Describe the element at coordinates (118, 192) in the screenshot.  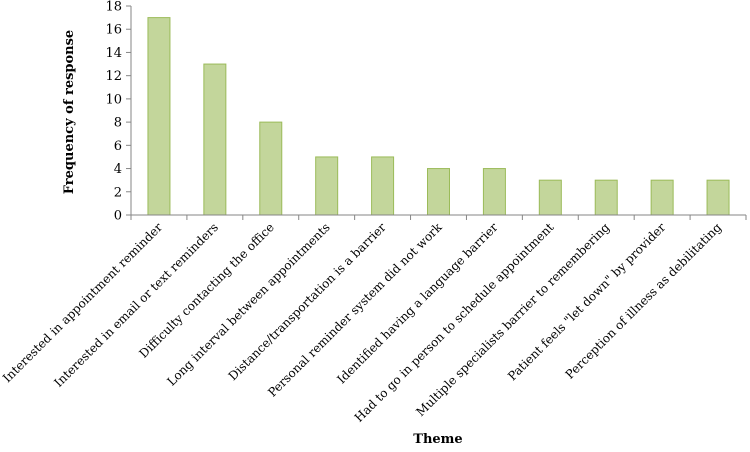
I see `y-tick-label: 2` at that location.